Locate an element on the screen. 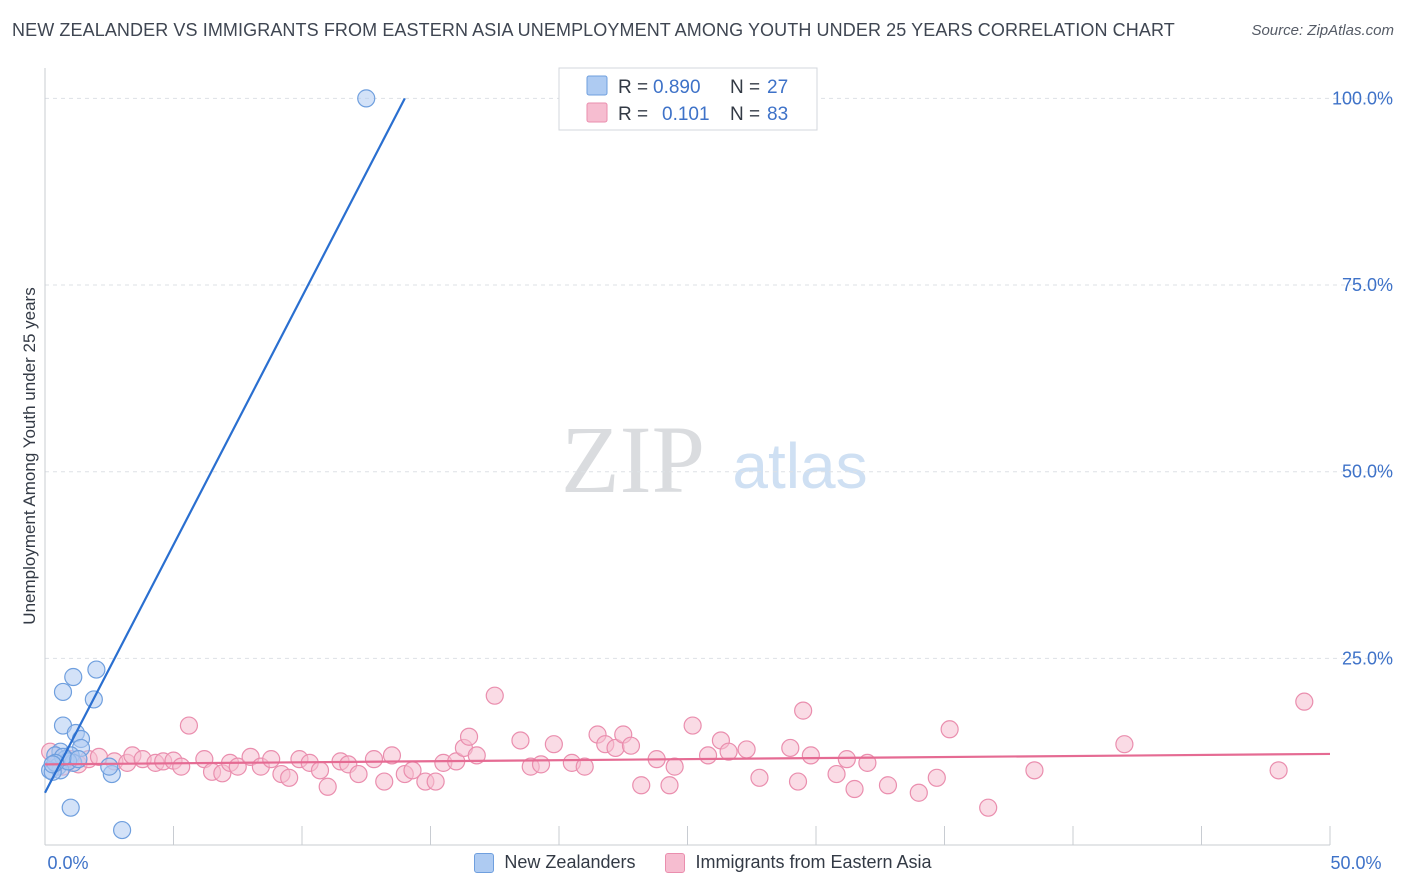 This screenshot has height=892, width=1406. watermark-zip: ZIP is located at coordinates (633, 459).